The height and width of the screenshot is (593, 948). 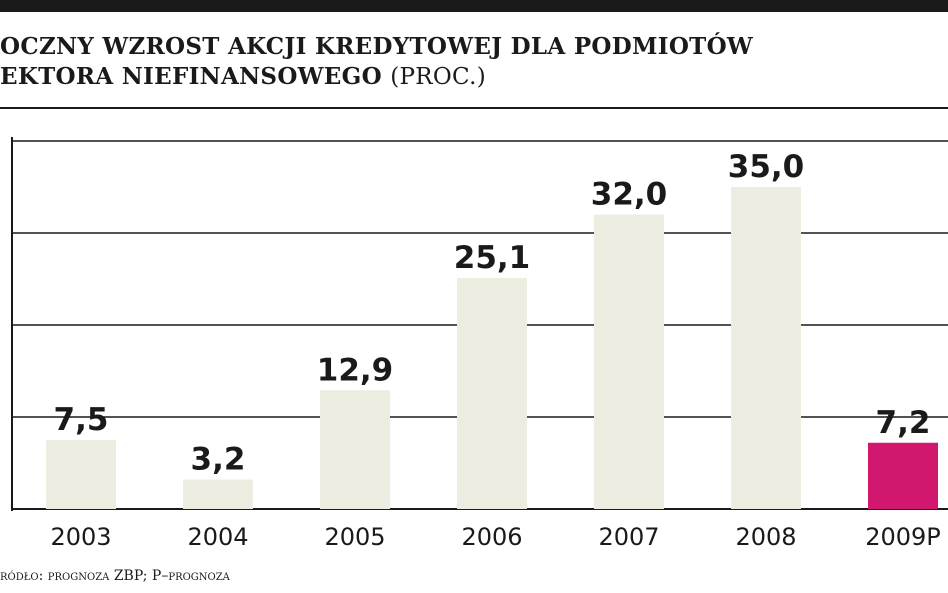 I want to click on x-tick-label-2009P: 2009P, so click(x=903, y=537).